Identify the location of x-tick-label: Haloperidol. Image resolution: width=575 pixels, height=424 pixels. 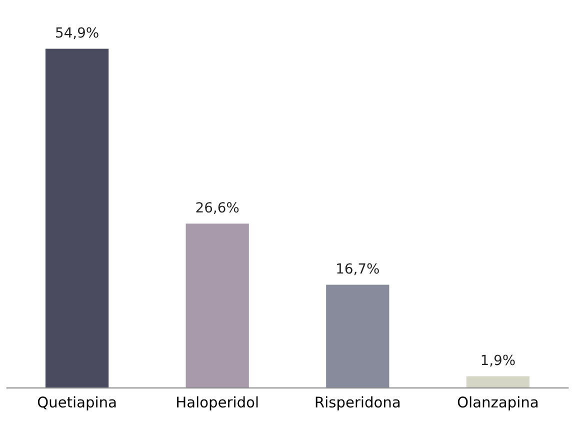
(217, 403).